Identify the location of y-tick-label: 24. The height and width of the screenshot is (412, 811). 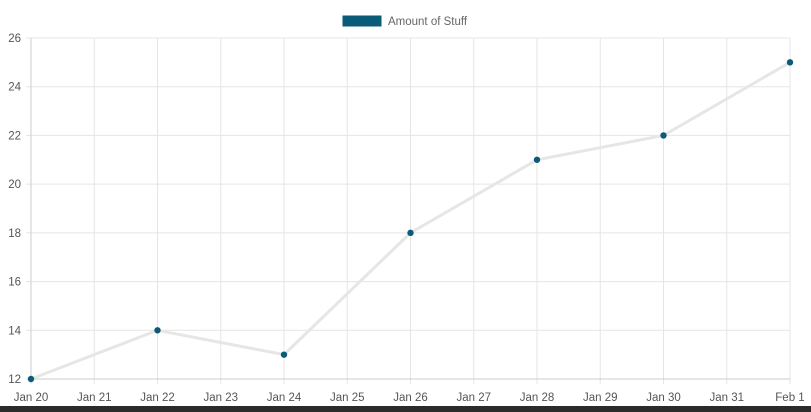
(14, 88).